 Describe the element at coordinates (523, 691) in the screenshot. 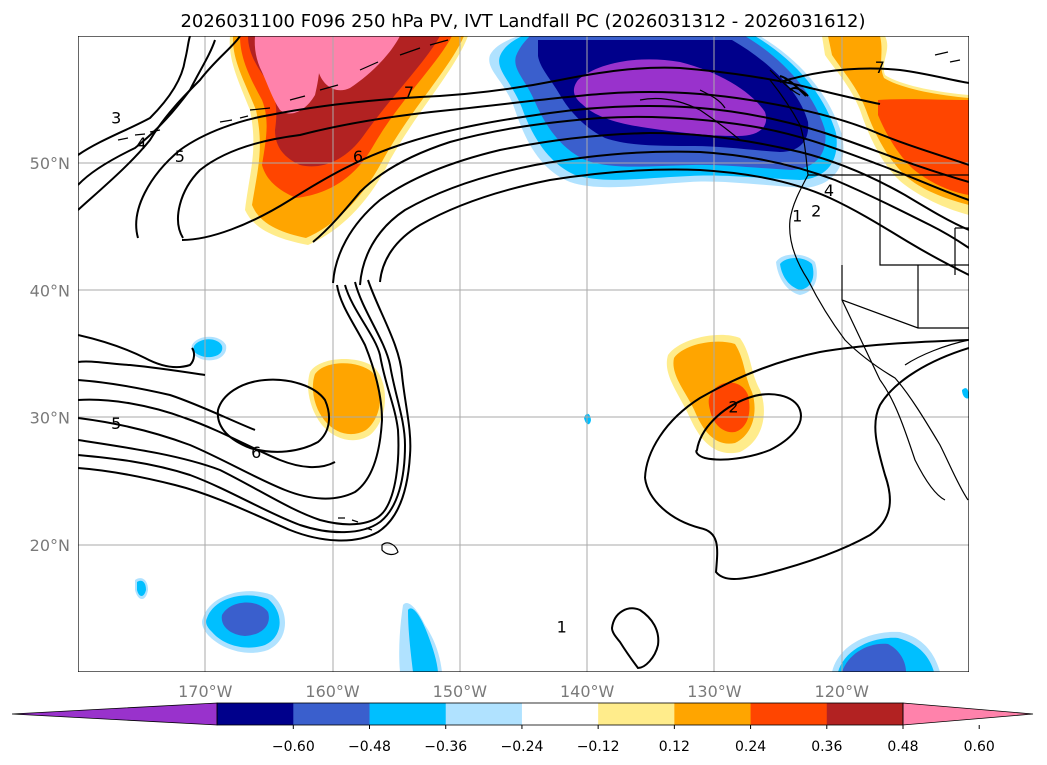

I see `longitude-labels: 170°W 160°W 150°W 140°W 130°W 120°W` at that location.